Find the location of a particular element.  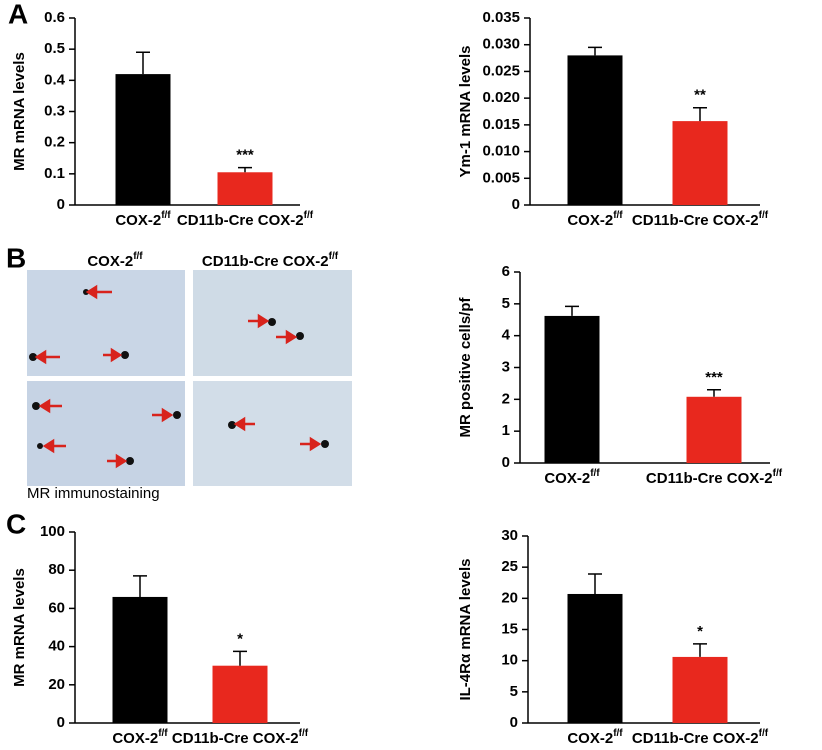

panel-label: A is located at coordinates (18, 14).